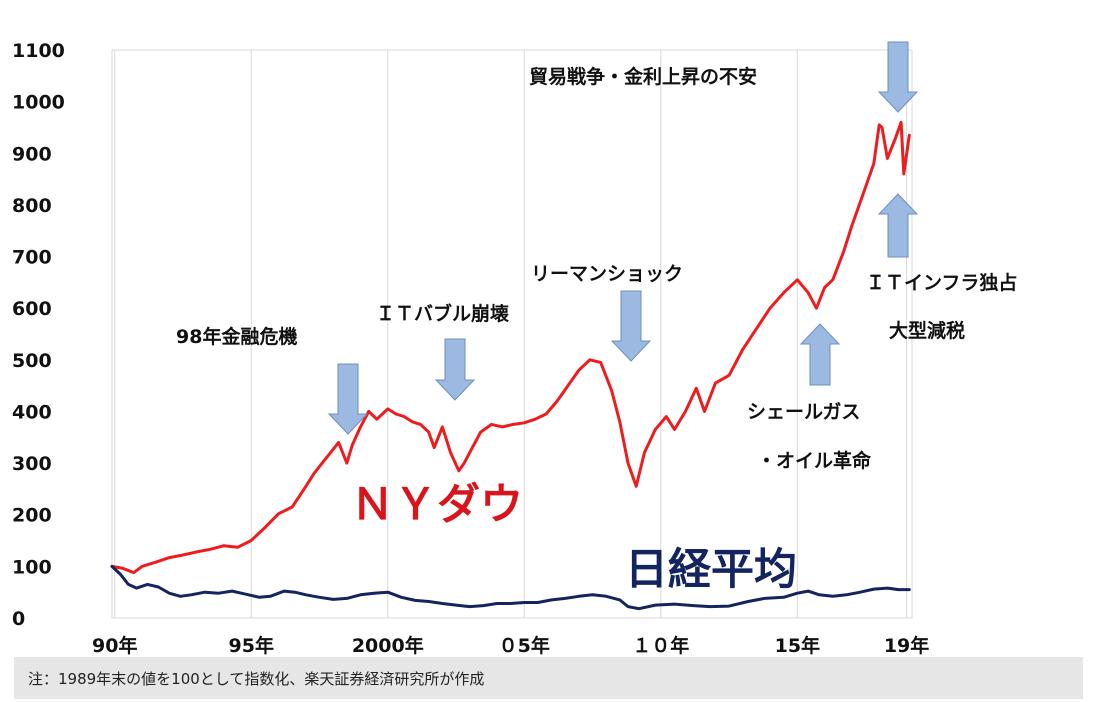 The width and height of the screenshot is (1107, 702). Describe the element at coordinates (32, 361) in the screenshot. I see `y-tick-label: 500` at that location.